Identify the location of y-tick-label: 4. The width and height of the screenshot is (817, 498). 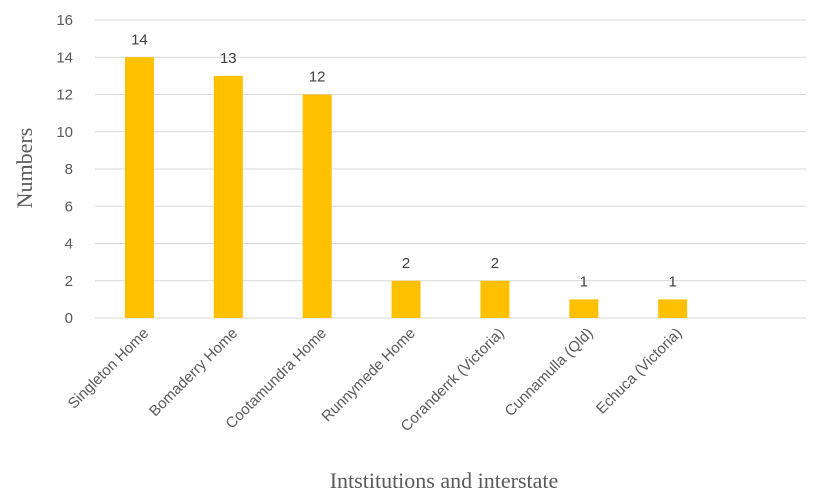
(69, 244).